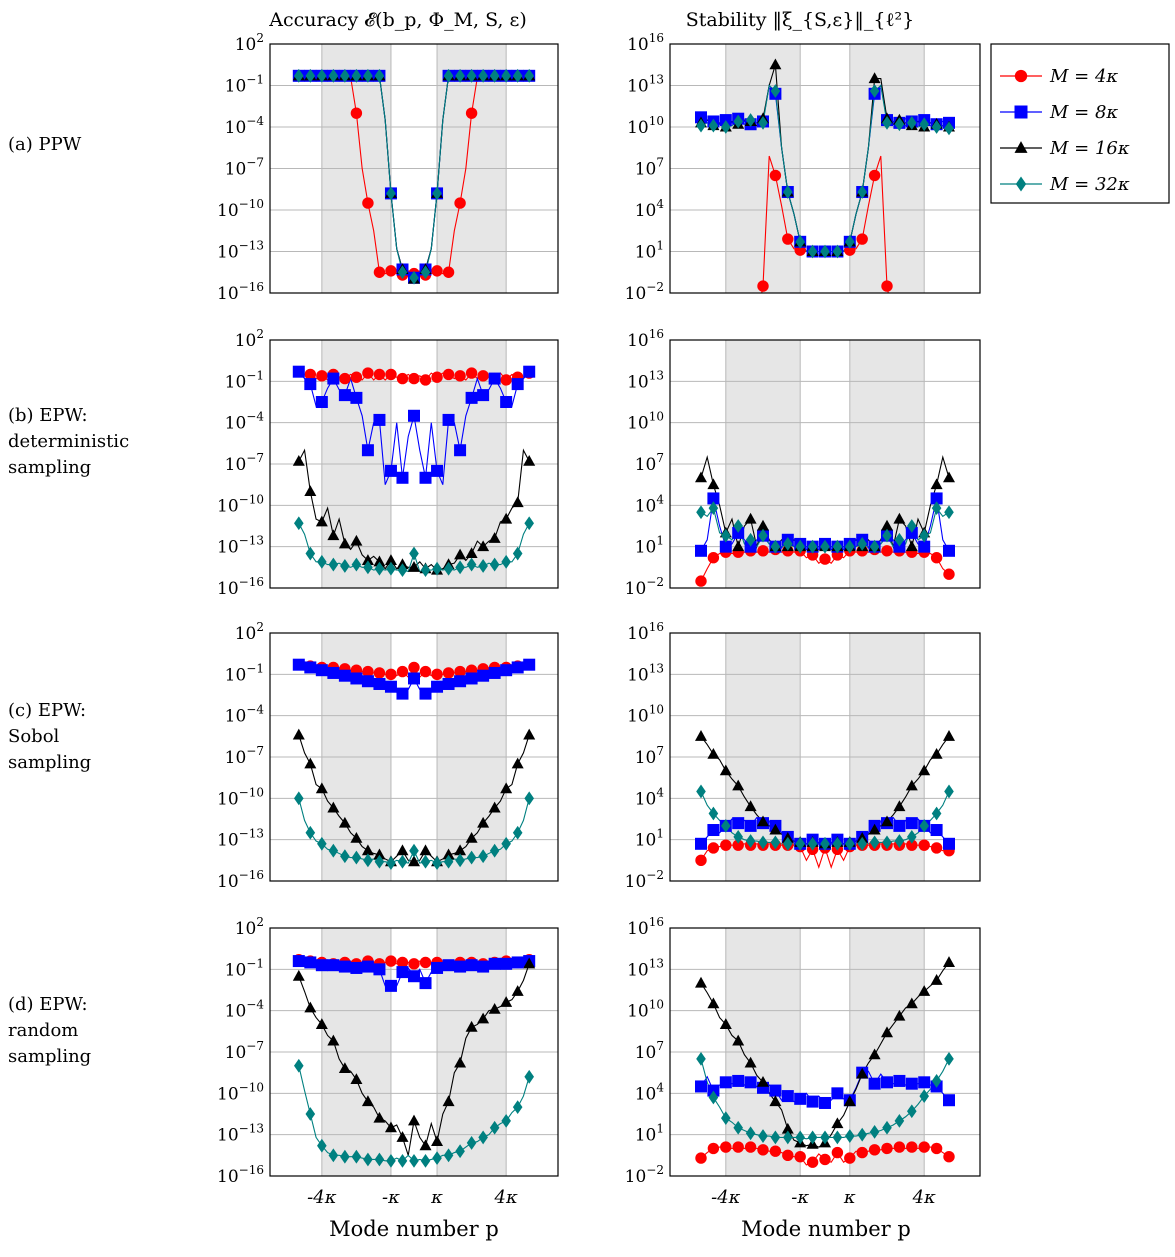  Describe the element at coordinates (1089, 148) in the screenshot. I see `legend-label-3: M = 16κ` at that location.